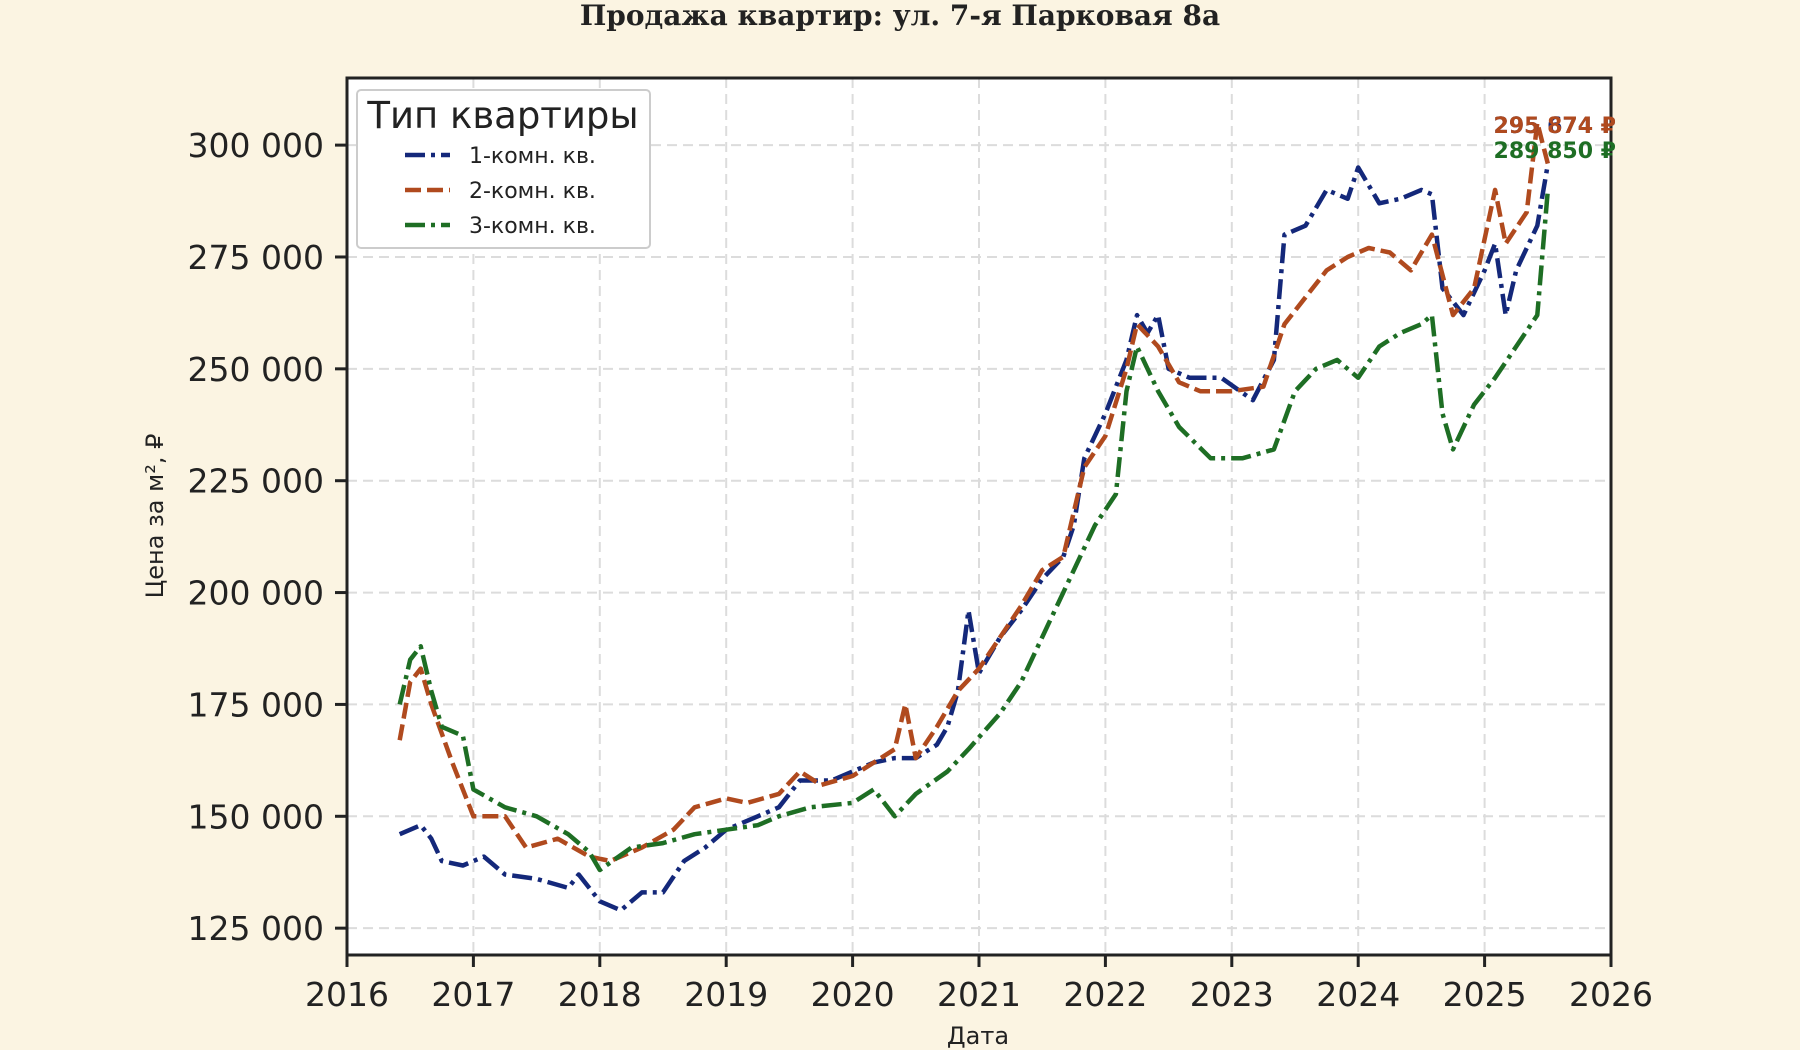 Image resolution: width=1800 pixels, height=1050 pixels. What do you see at coordinates (347, 994) in the screenshot?
I see `x-tick-label: 2016` at bounding box center [347, 994].